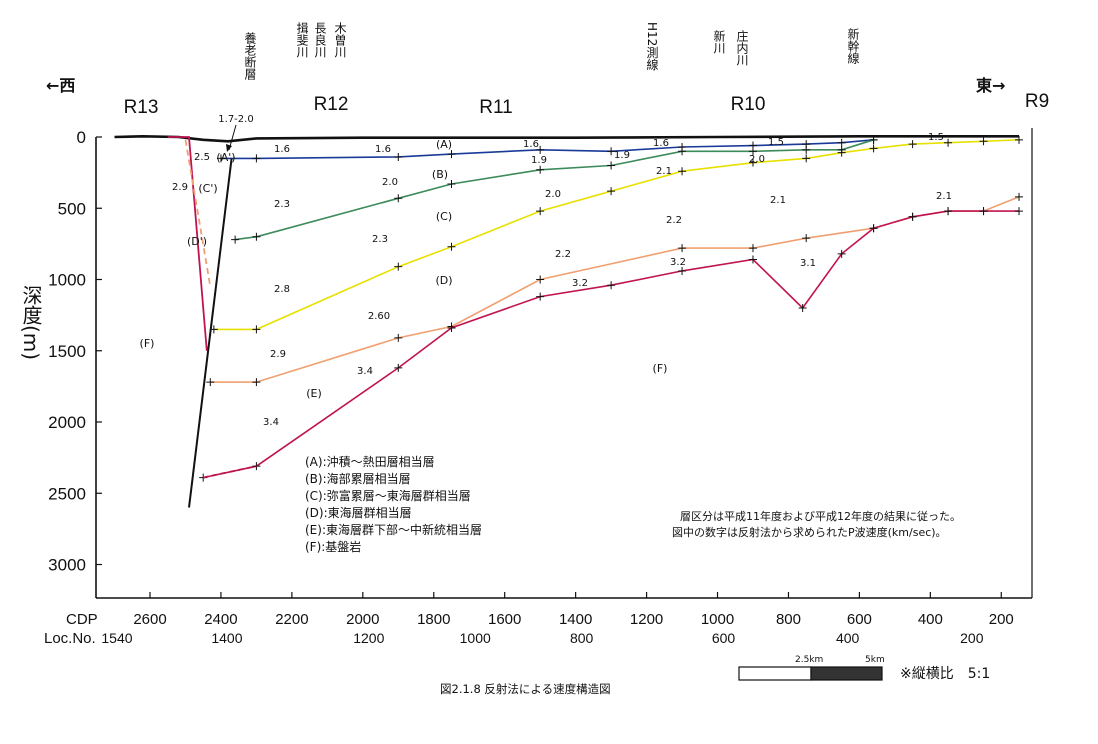  Describe the element at coordinates (440, 174) in the screenshot. I see `unit-label-b: (B)` at that location.